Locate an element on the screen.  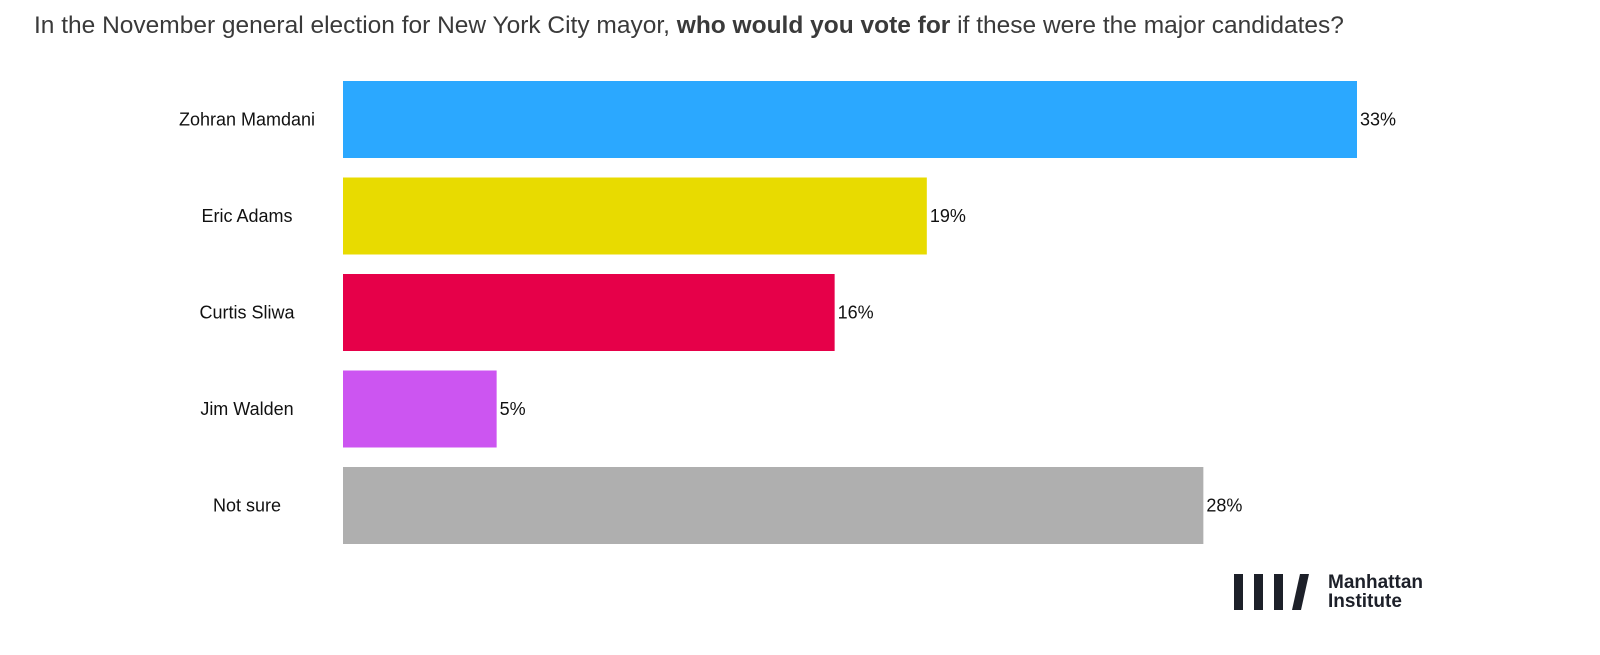
manhattan-institute-logo-mark-icon is located at coordinates (1271, 592).